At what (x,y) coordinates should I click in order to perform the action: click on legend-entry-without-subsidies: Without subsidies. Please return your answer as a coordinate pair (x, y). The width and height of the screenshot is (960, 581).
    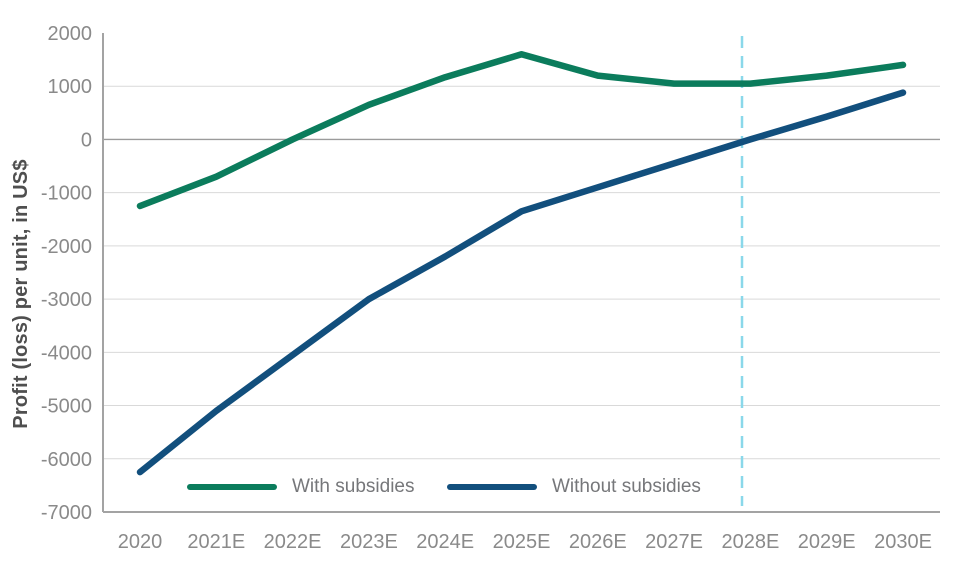
    Looking at the image, I should click on (574, 487).